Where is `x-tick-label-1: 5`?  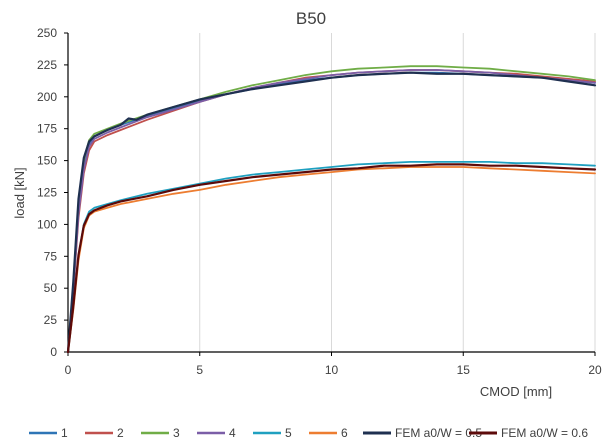 x-tick-label-1: 5 is located at coordinates (199, 370).